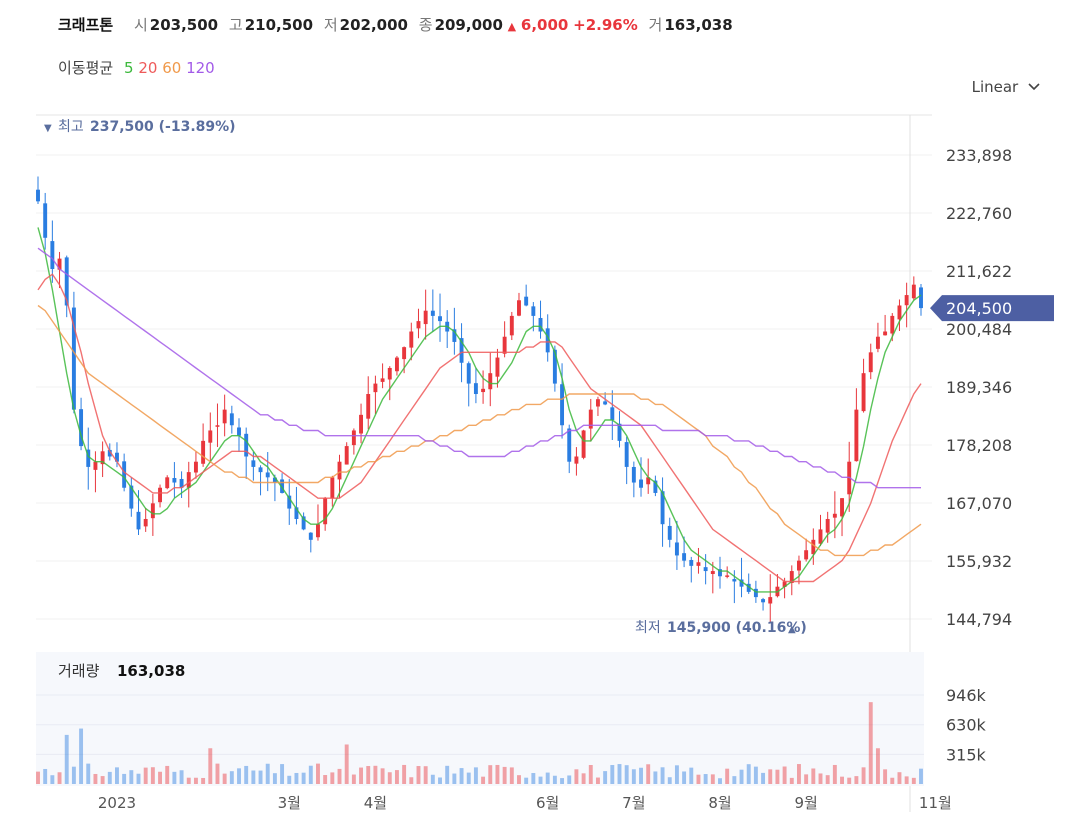 This screenshot has height=814, width=1065. I want to click on close-value: 209,000, so click(468, 25).